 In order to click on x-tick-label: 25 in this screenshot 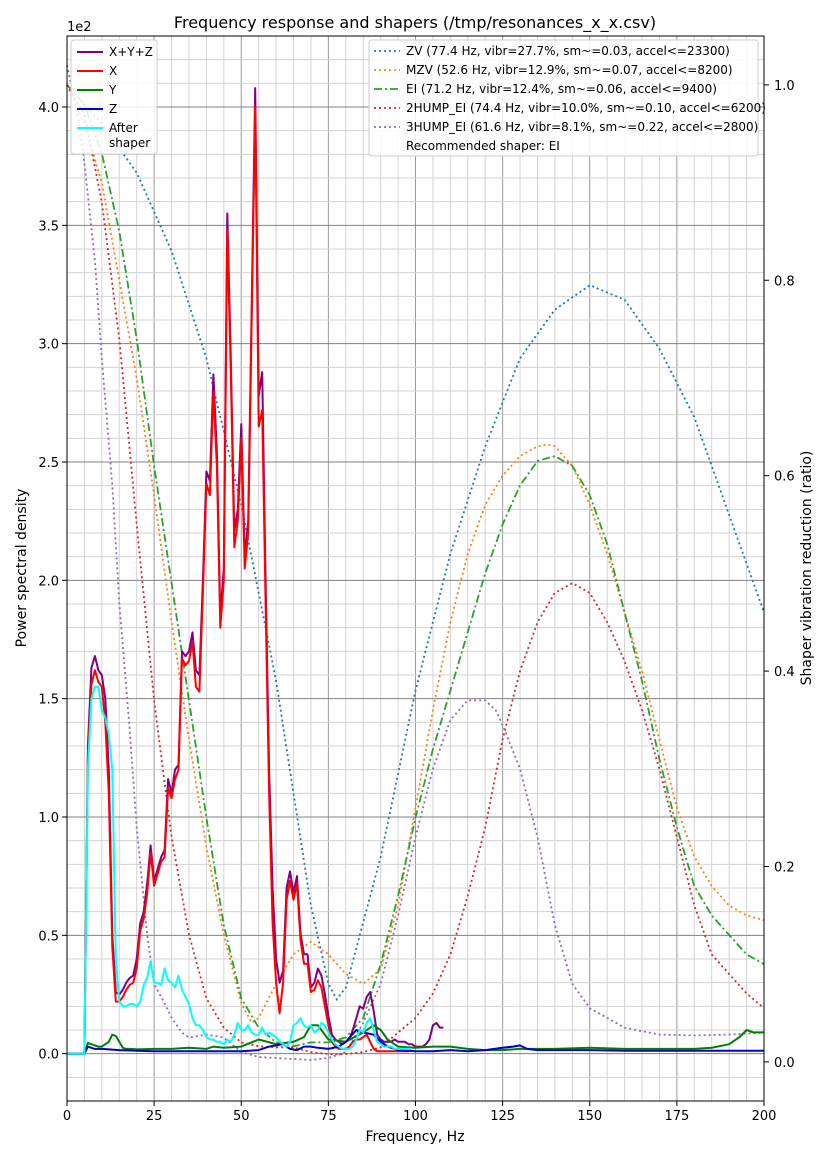, I will do `click(154, 1116)`.